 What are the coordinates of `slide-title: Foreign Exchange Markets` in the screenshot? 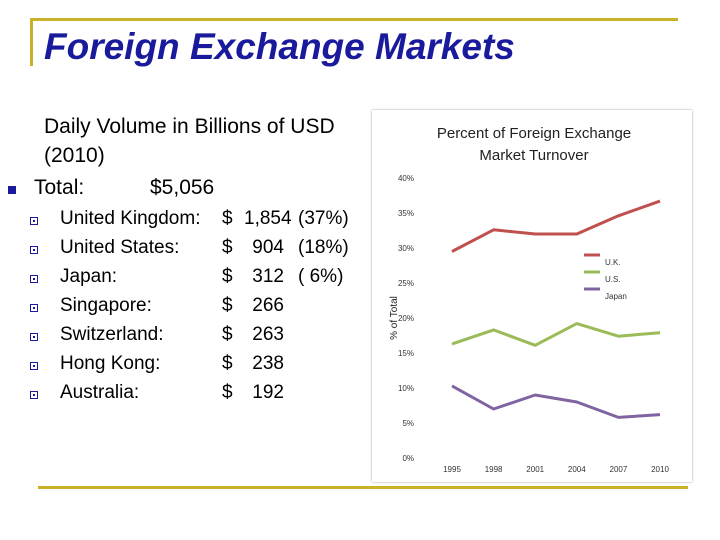 It's located at (279, 46).